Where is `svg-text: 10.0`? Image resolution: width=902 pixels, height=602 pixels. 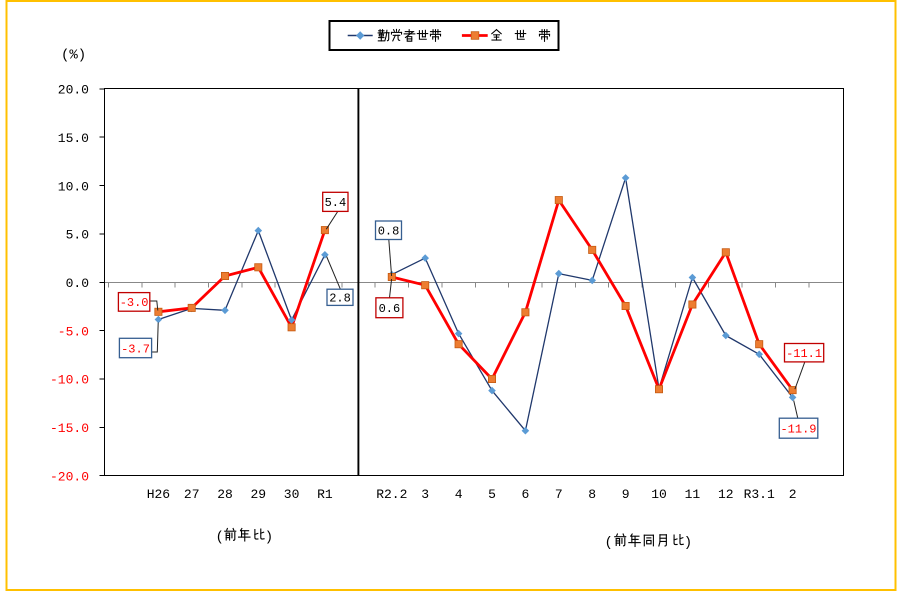
svg-text: 10.0 is located at coordinates (73, 186).